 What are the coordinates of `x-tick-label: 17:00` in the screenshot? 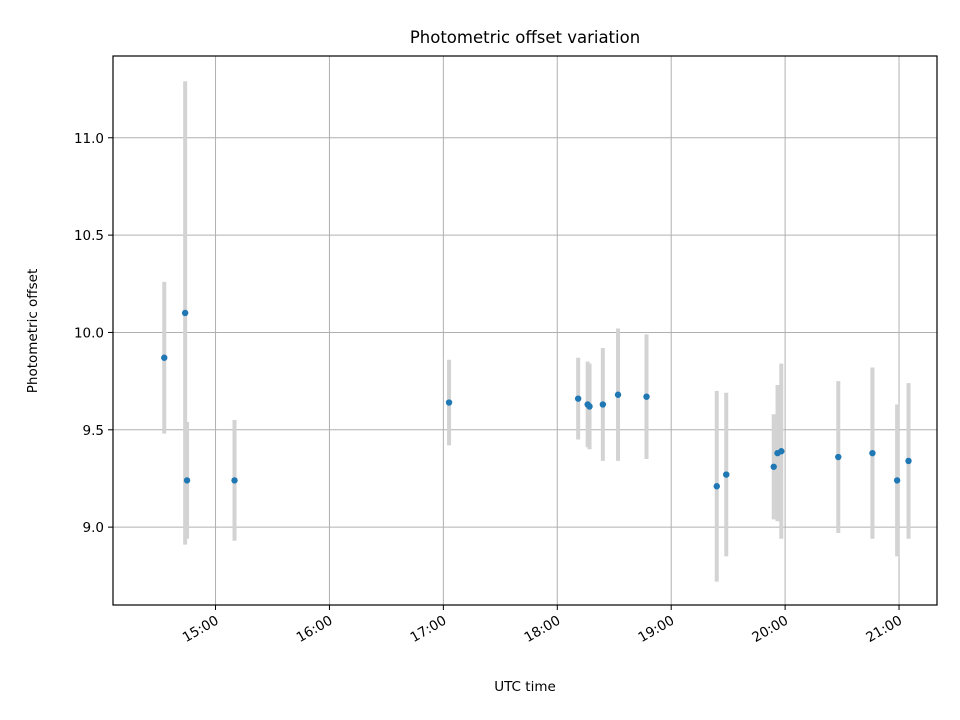 It's located at (429, 629).